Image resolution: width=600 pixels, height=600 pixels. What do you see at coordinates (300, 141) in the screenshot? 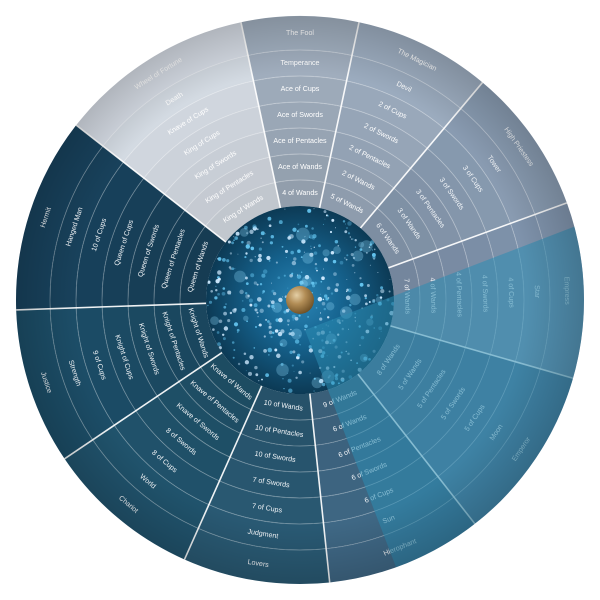
I see `card-label: Ace of Pentacles` at bounding box center [300, 141].